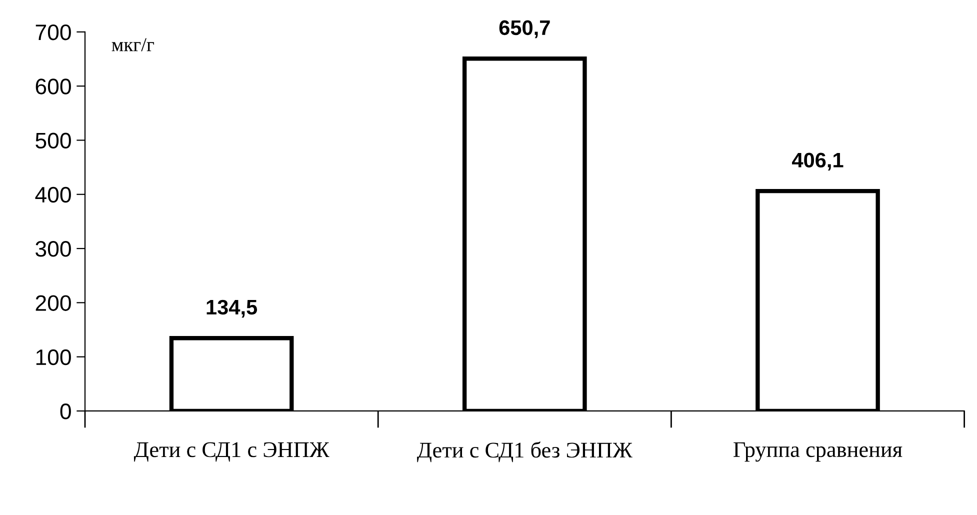 The image size is (977, 515). What do you see at coordinates (53, 32) in the screenshot?
I see `y-tick-label: 700` at bounding box center [53, 32].